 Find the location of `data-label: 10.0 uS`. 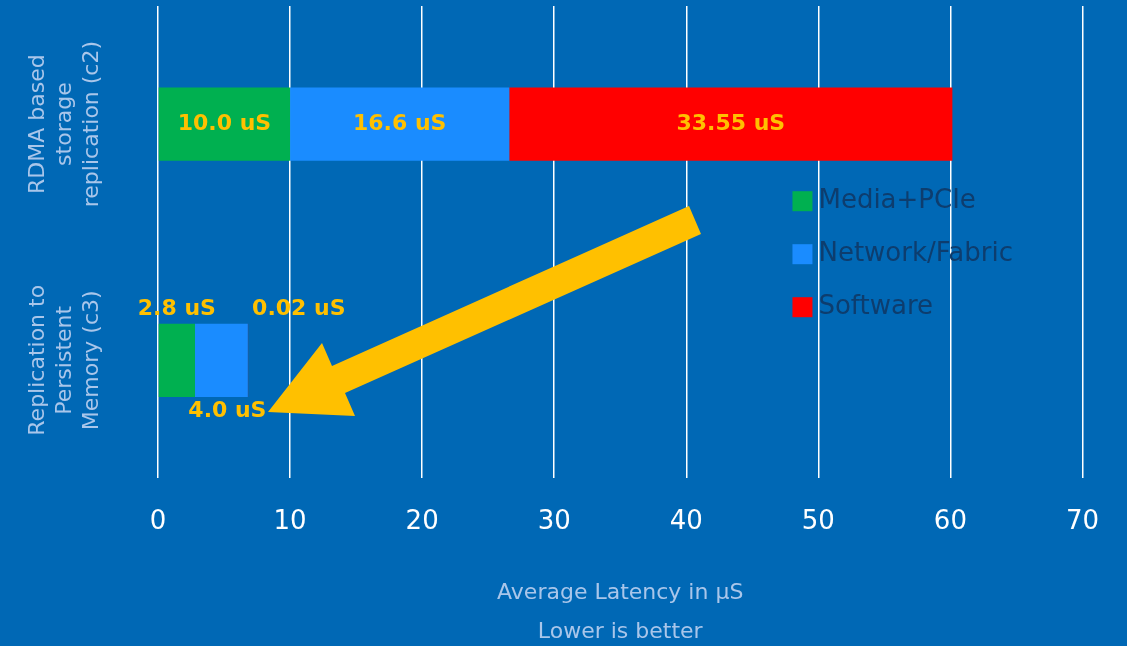

data-label: 10.0 uS is located at coordinates (224, 122).